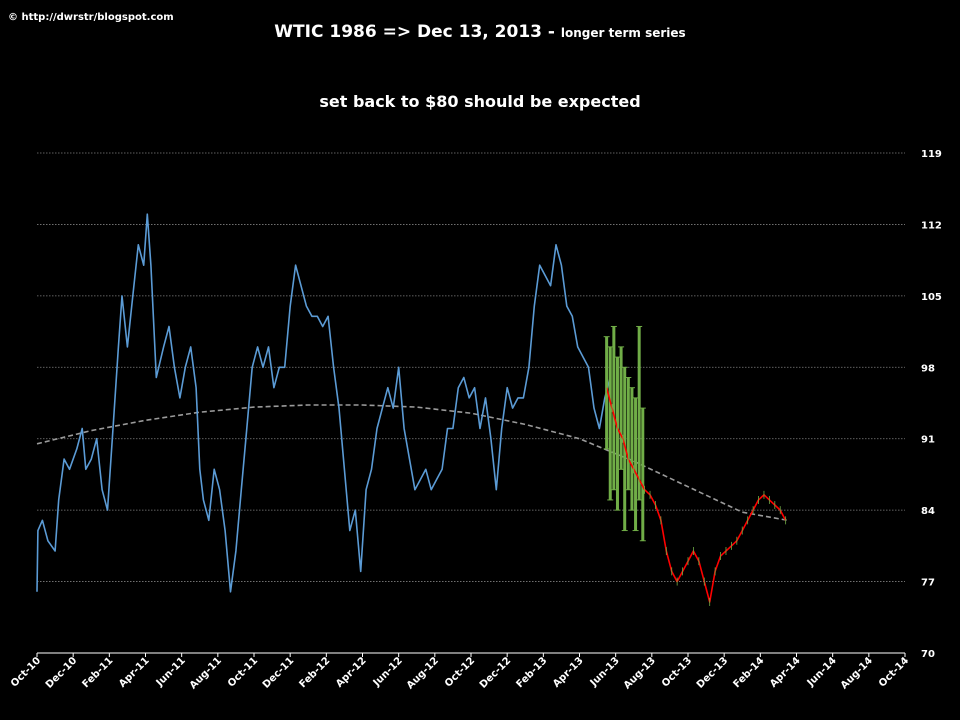  Describe the element at coordinates (243, 672) in the screenshot. I see `x-tick-label: Oct-11` at that location.